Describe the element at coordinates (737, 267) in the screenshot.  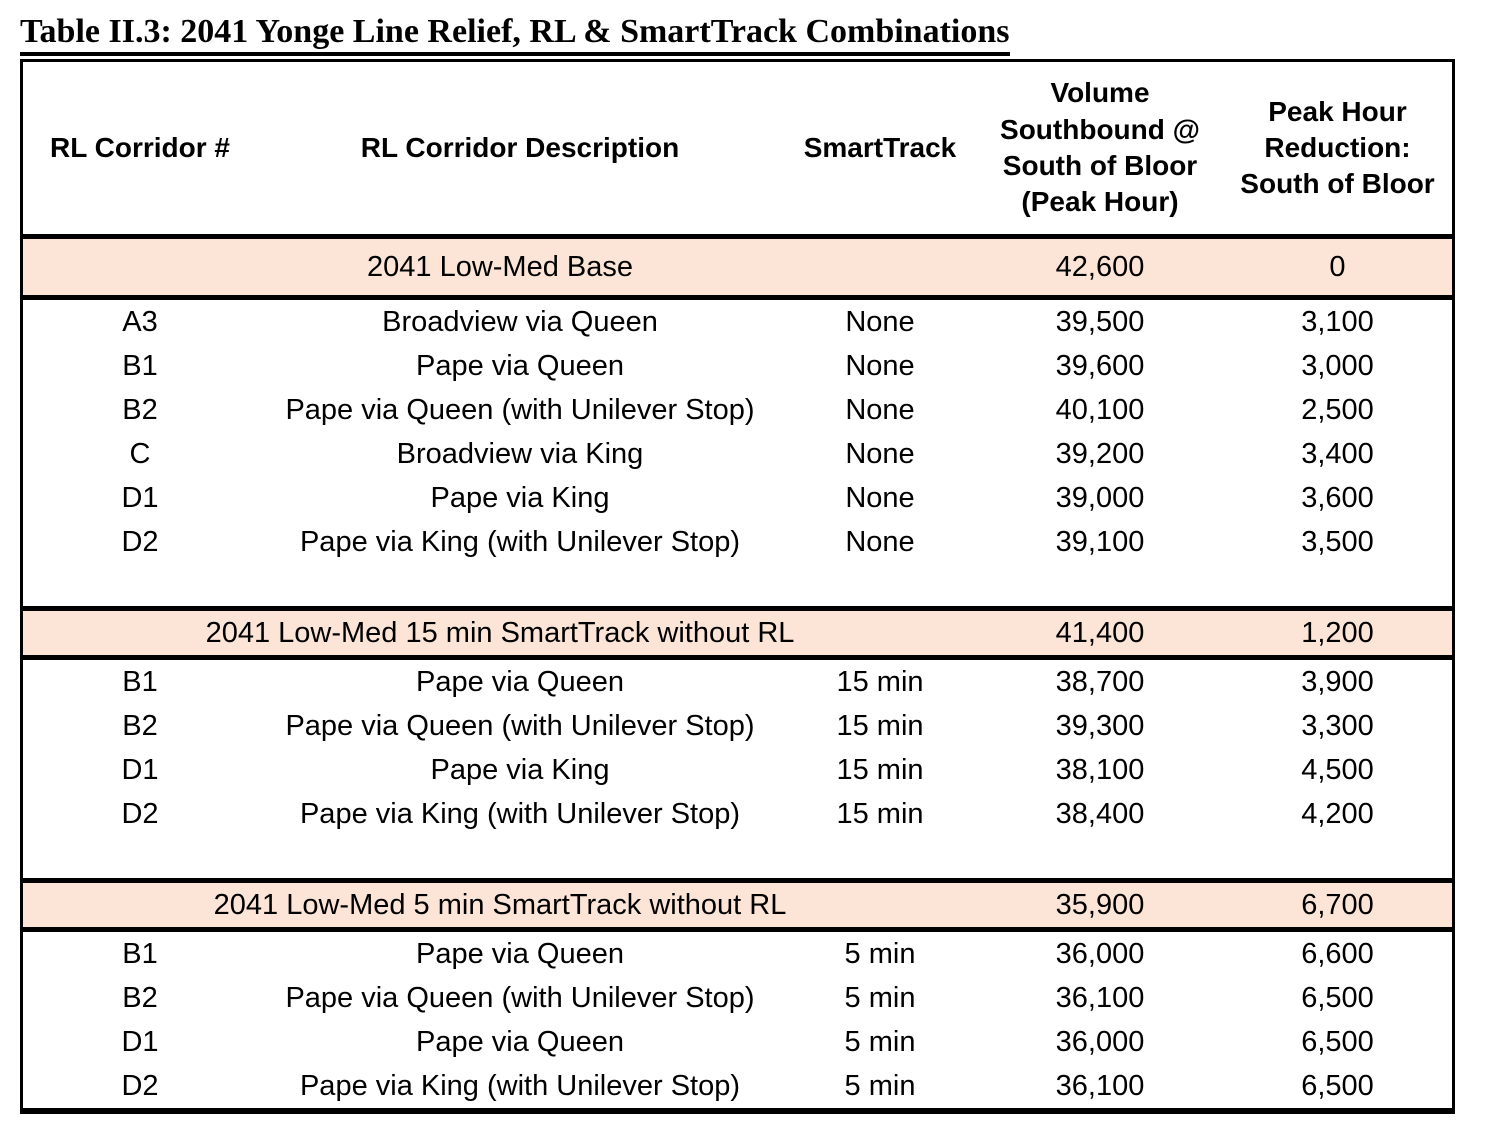
I see `section-summary-row: 2041 Low-Med Base 42,600 0` at that location.